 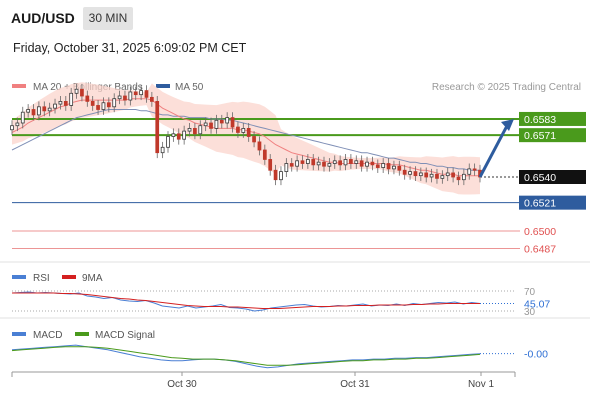 What do you see at coordinates (540, 136) in the screenshot?
I see `level-label-resistance: 0.6571` at bounding box center [540, 136].